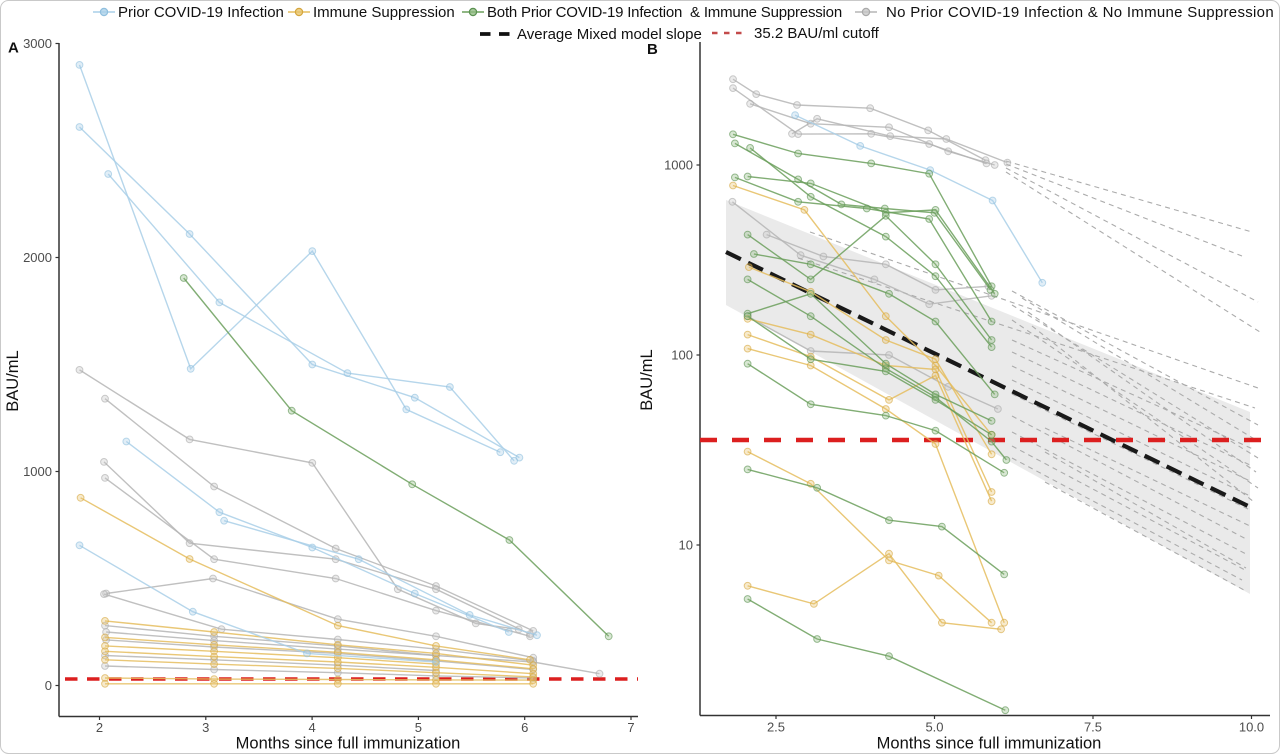 Image resolution: width=1280 pixels, height=754 pixels. Describe the element at coordinates (48, 685) in the screenshot. I see `svg-text: 0` at that location.